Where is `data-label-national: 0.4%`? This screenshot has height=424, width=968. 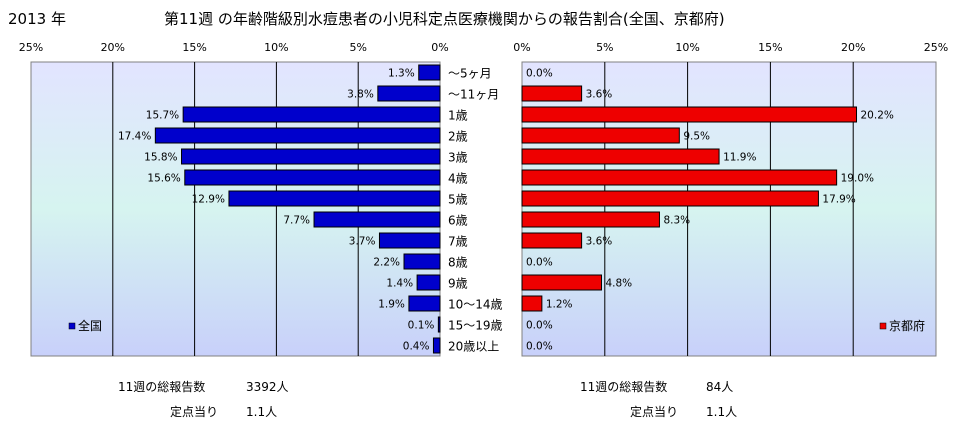
data-label-national: 0.4% is located at coordinates (416, 347).